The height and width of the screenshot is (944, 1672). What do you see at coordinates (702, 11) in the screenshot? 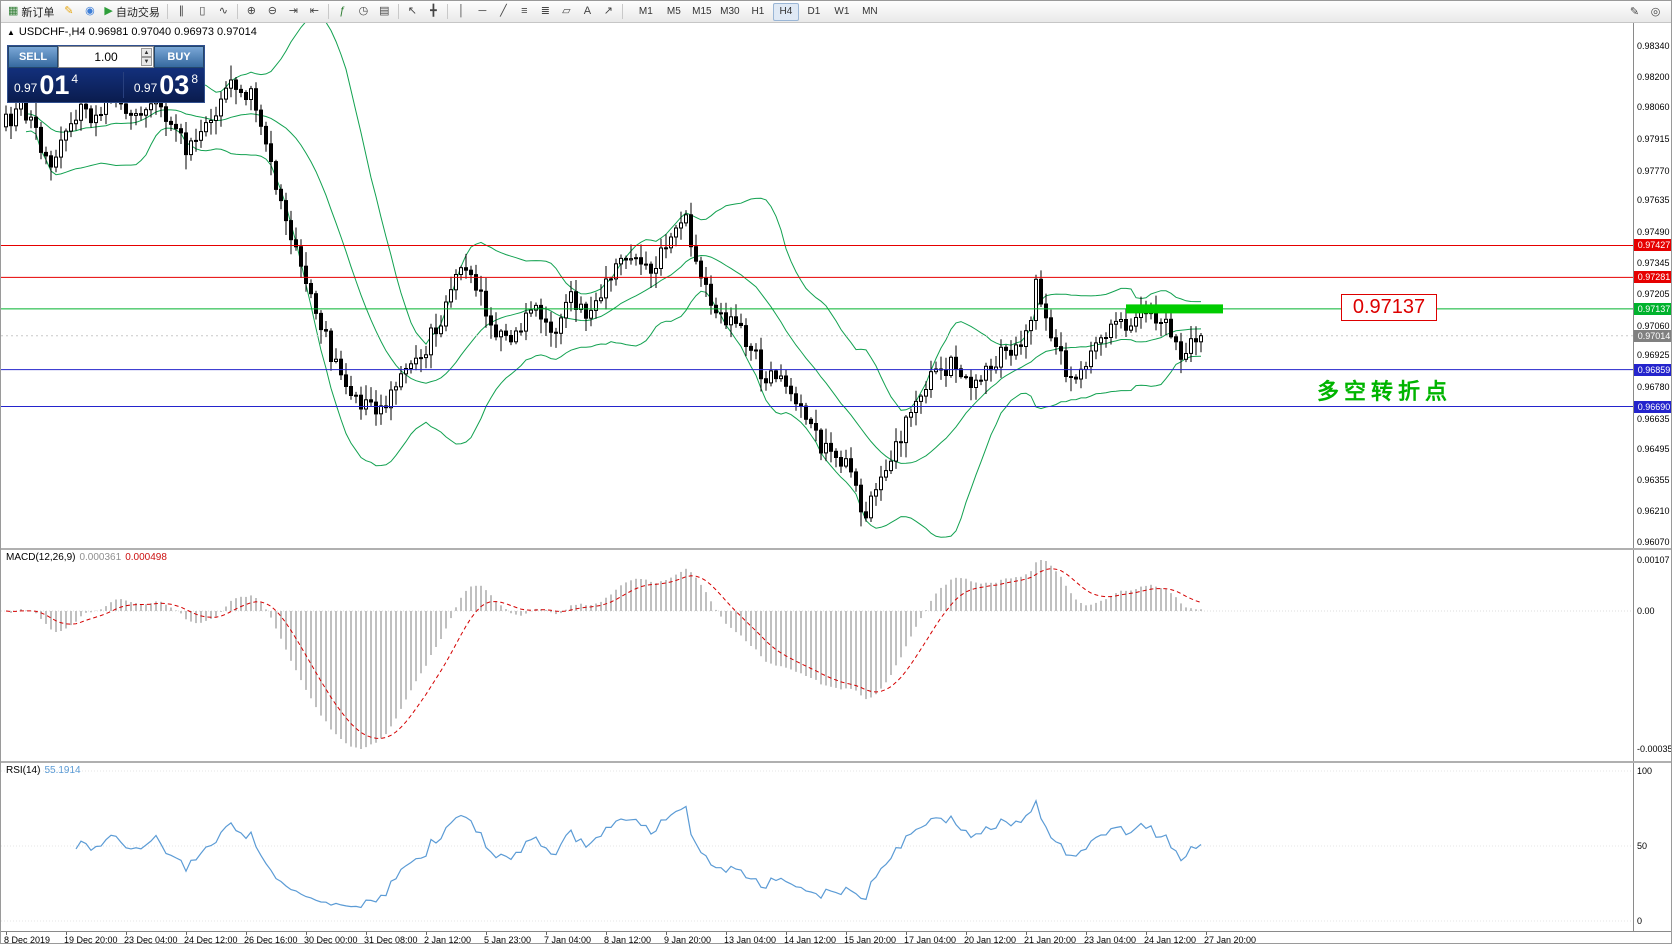
I see `timeframe-m15-button: M15` at bounding box center [702, 11].